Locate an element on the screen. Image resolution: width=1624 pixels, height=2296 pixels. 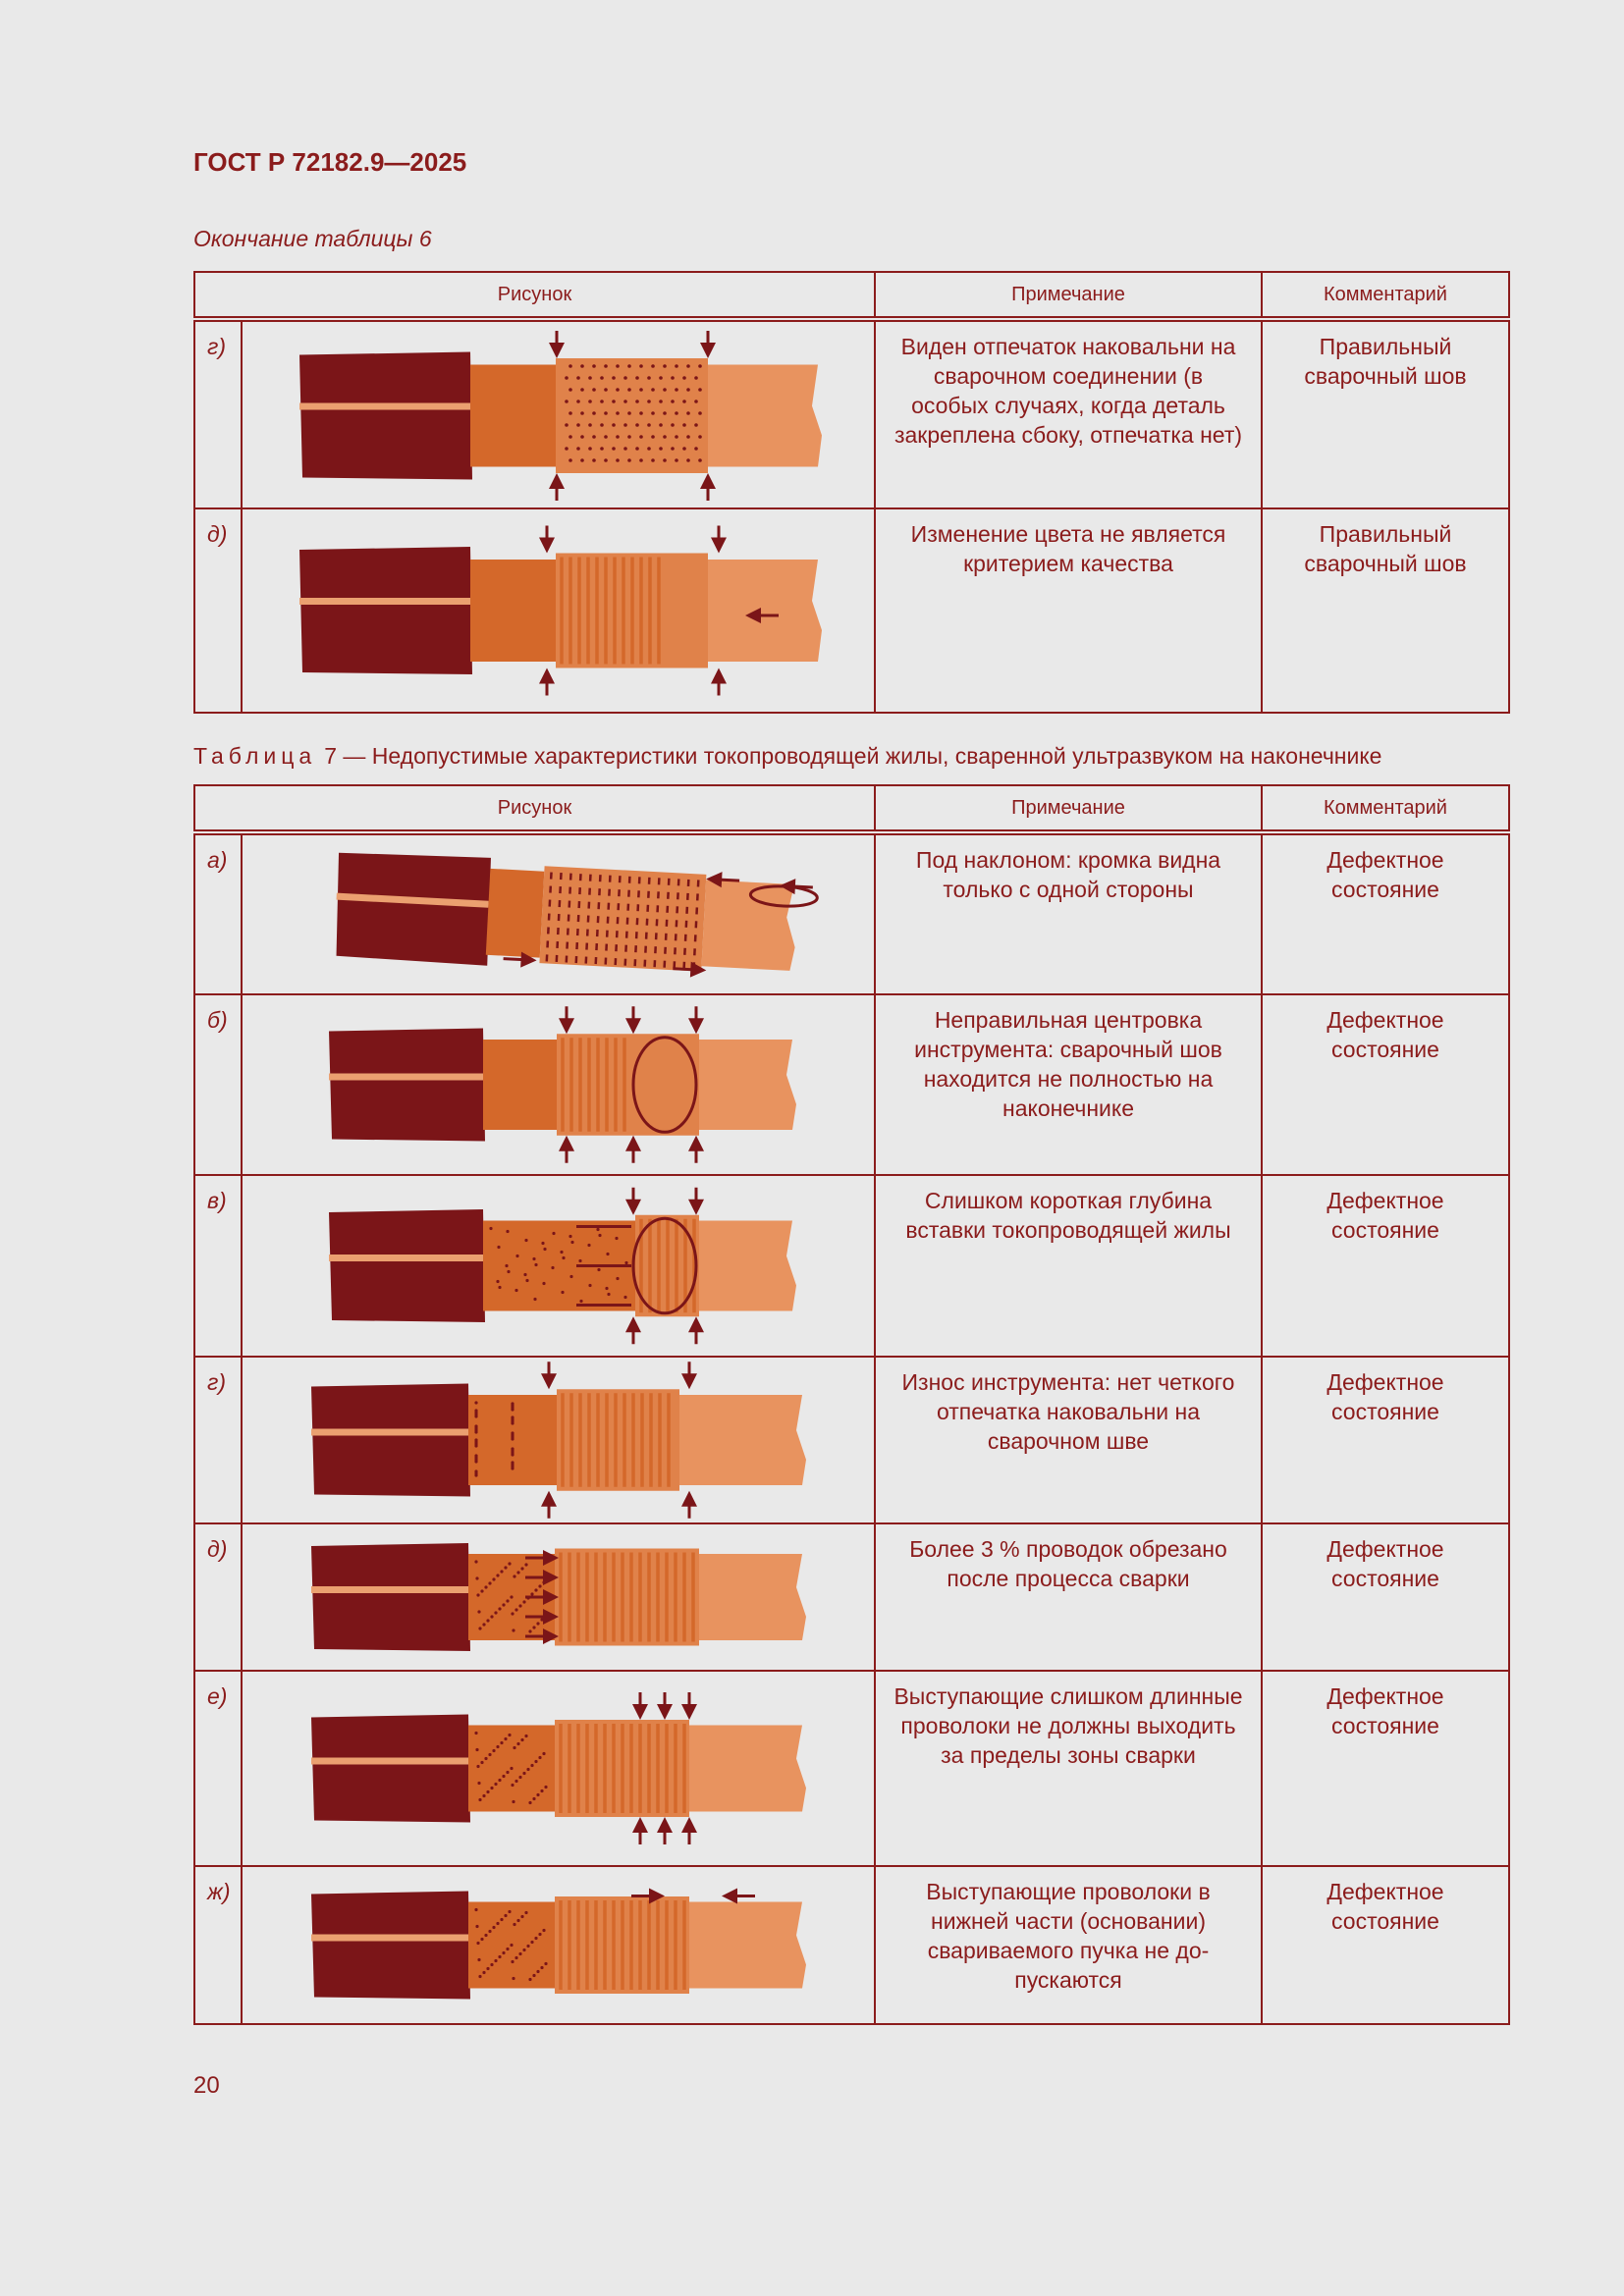
weld-zone is located at coordinates (628, 1085).